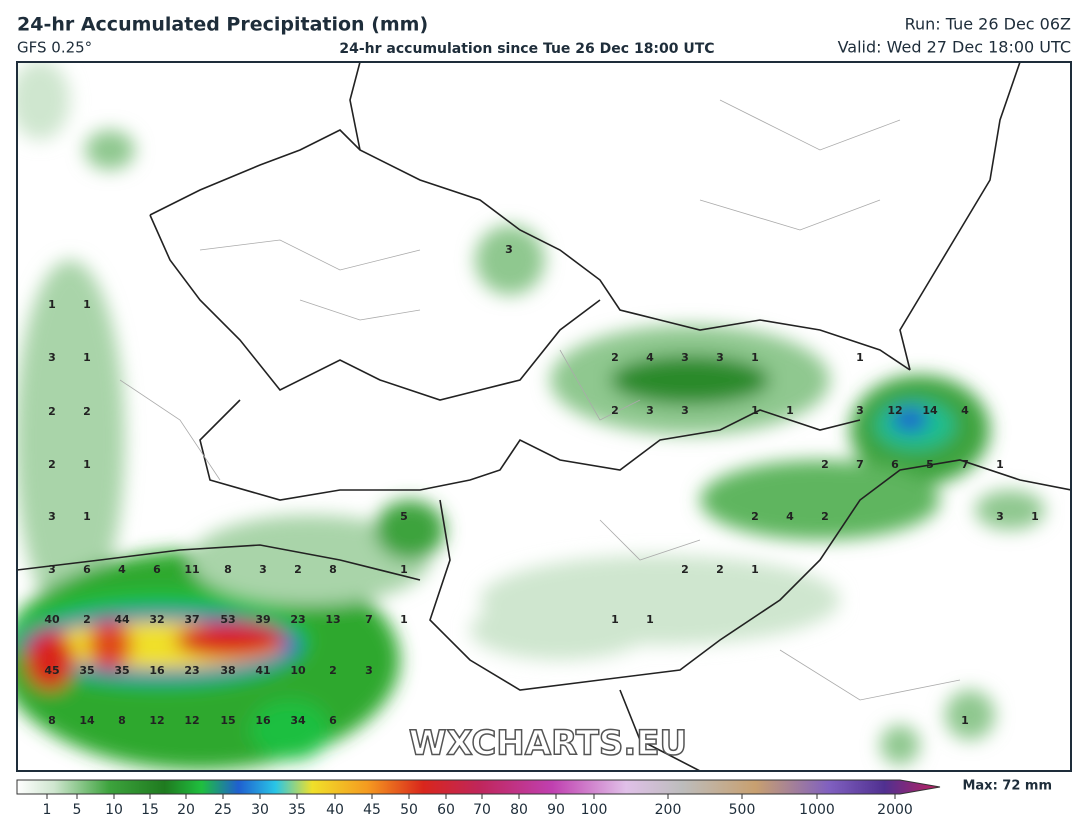 This screenshot has width=1088, height=836. What do you see at coordinates (297, 810) in the screenshot?
I see `colorbar-tick-label: 35` at bounding box center [297, 810].